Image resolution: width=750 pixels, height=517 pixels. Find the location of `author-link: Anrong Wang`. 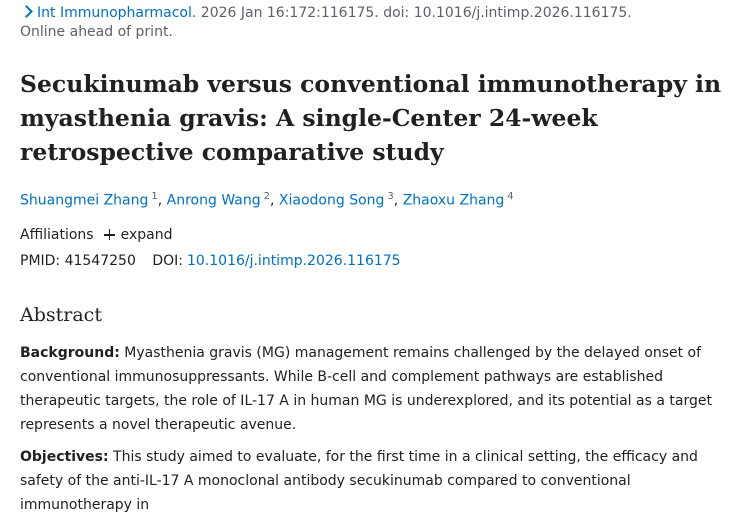

author-link: Anrong Wang is located at coordinates (213, 200).